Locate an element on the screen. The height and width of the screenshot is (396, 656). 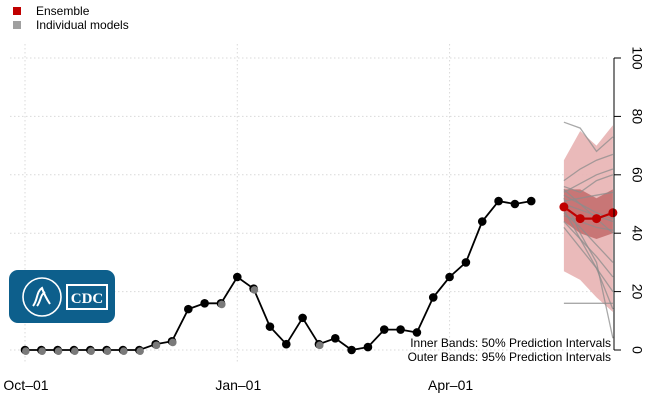
legend-label-ensemble: Ensemble is located at coordinates (63, 11).